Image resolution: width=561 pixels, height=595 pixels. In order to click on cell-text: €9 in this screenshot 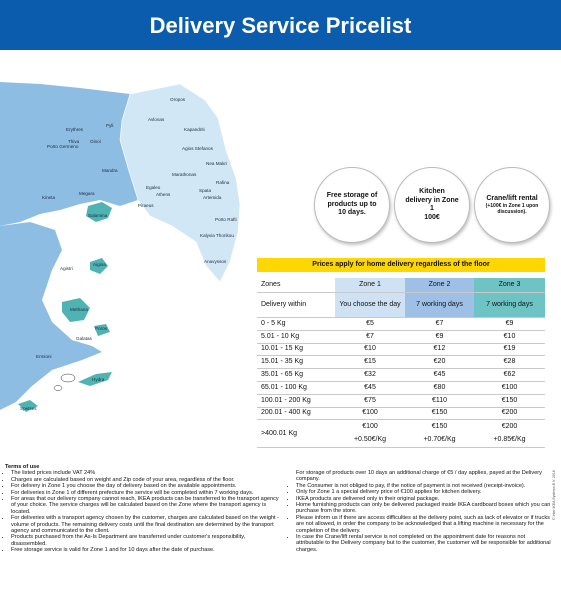, I will do `click(509, 323)`.